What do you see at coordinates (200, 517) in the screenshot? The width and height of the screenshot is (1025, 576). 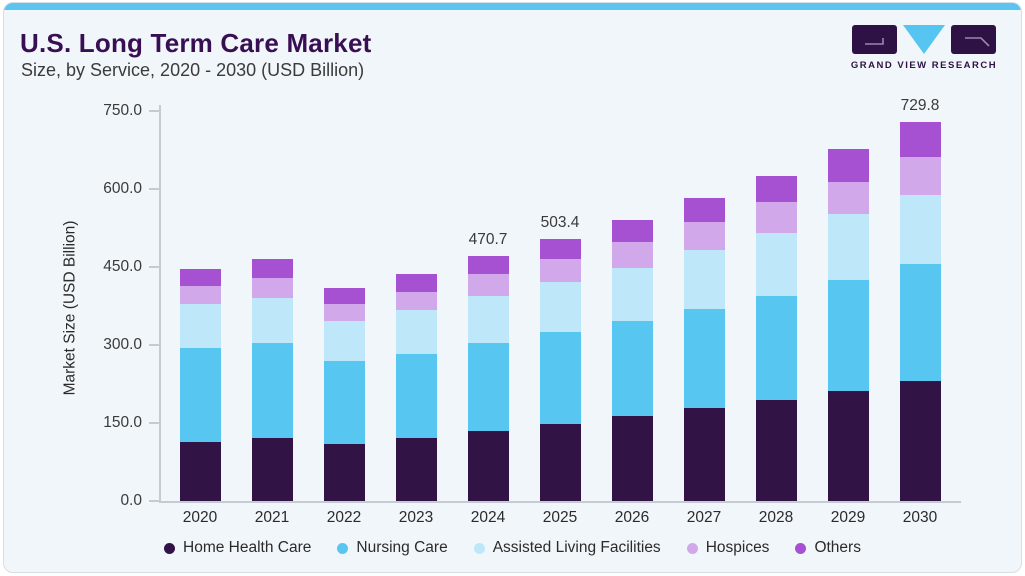 I see `x-tick-label: 2020` at bounding box center [200, 517].